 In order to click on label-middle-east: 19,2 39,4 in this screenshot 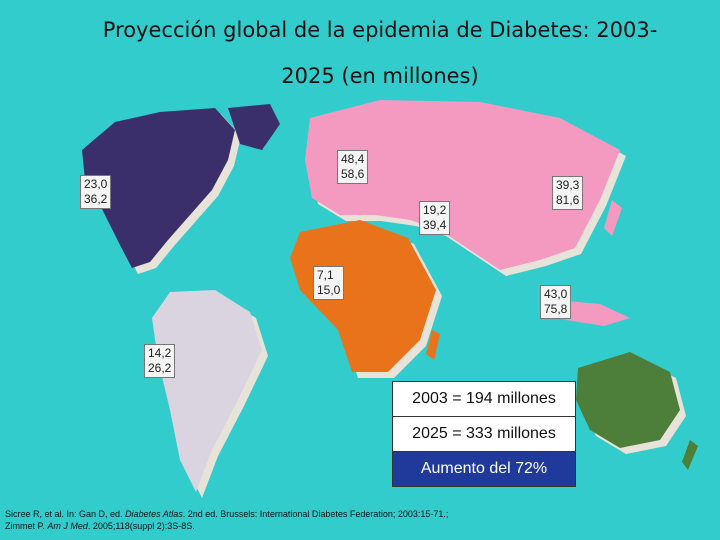, I will do `click(435, 218)`.